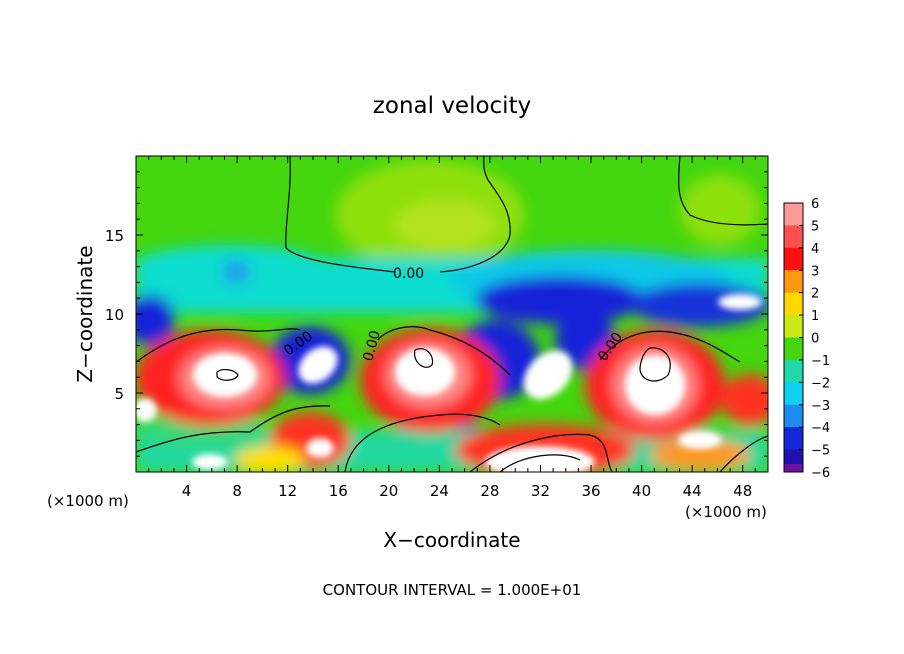  What do you see at coordinates (388, 491) in the screenshot?
I see `x-tick-label: 20` at bounding box center [388, 491].